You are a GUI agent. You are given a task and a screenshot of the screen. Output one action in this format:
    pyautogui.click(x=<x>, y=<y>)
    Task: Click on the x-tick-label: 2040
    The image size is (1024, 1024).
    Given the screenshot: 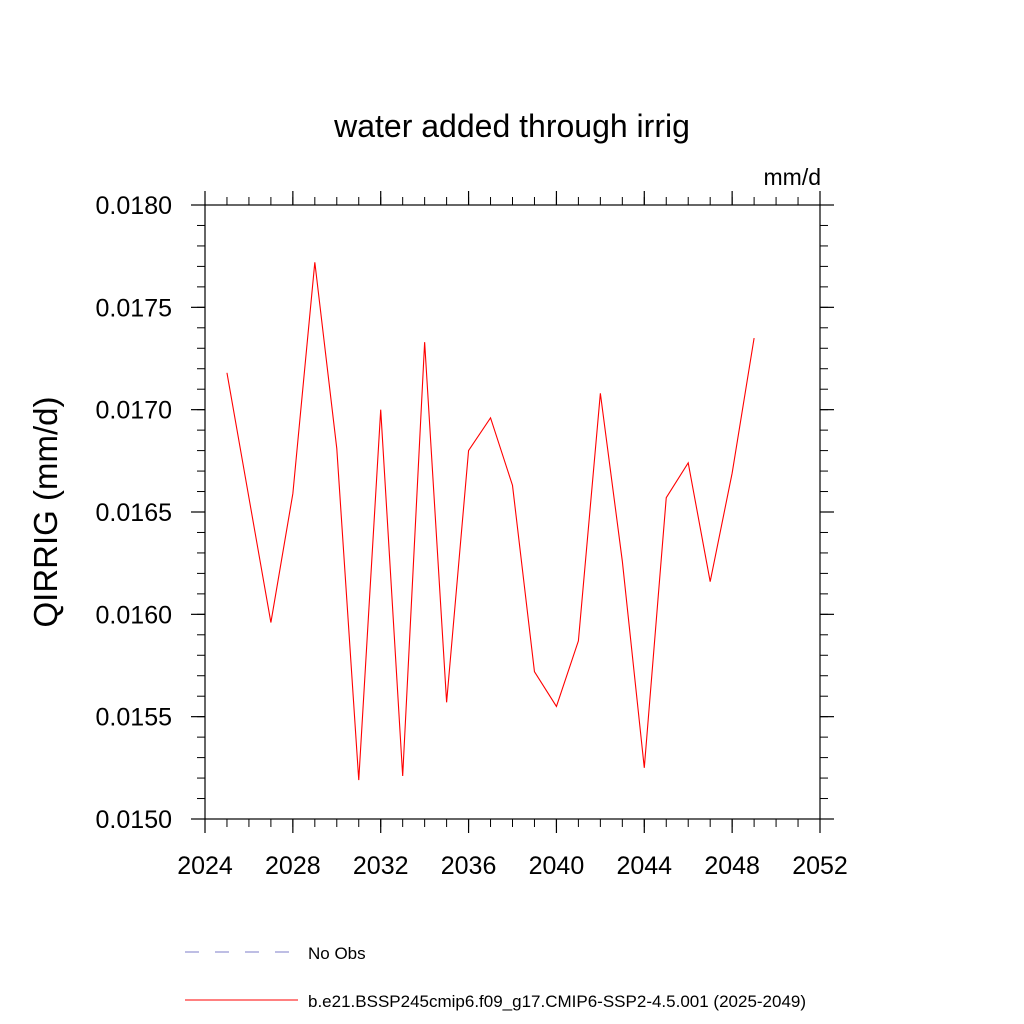 What is the action you would take?
    pyautogui.click(x=557, y=866)
    